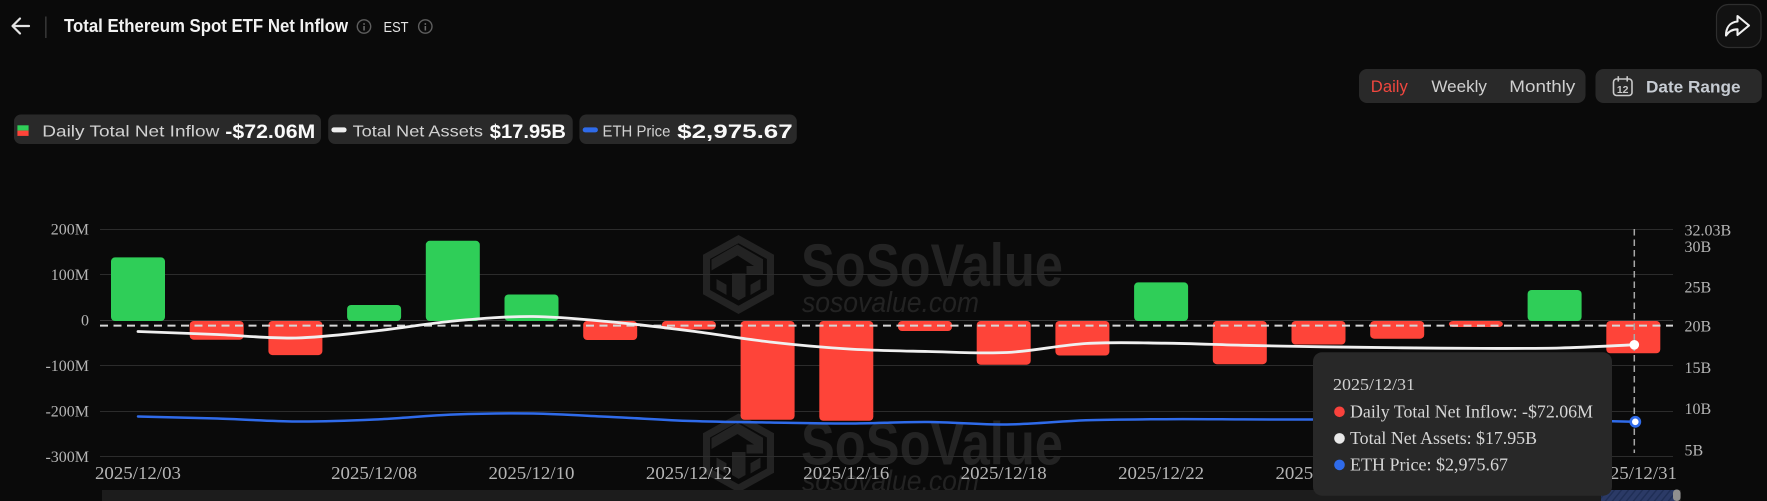 The height and width of the screenshot is (501, 1767). I want to click on svg-text: Daily Total Net Inflow, so click(131, 132).